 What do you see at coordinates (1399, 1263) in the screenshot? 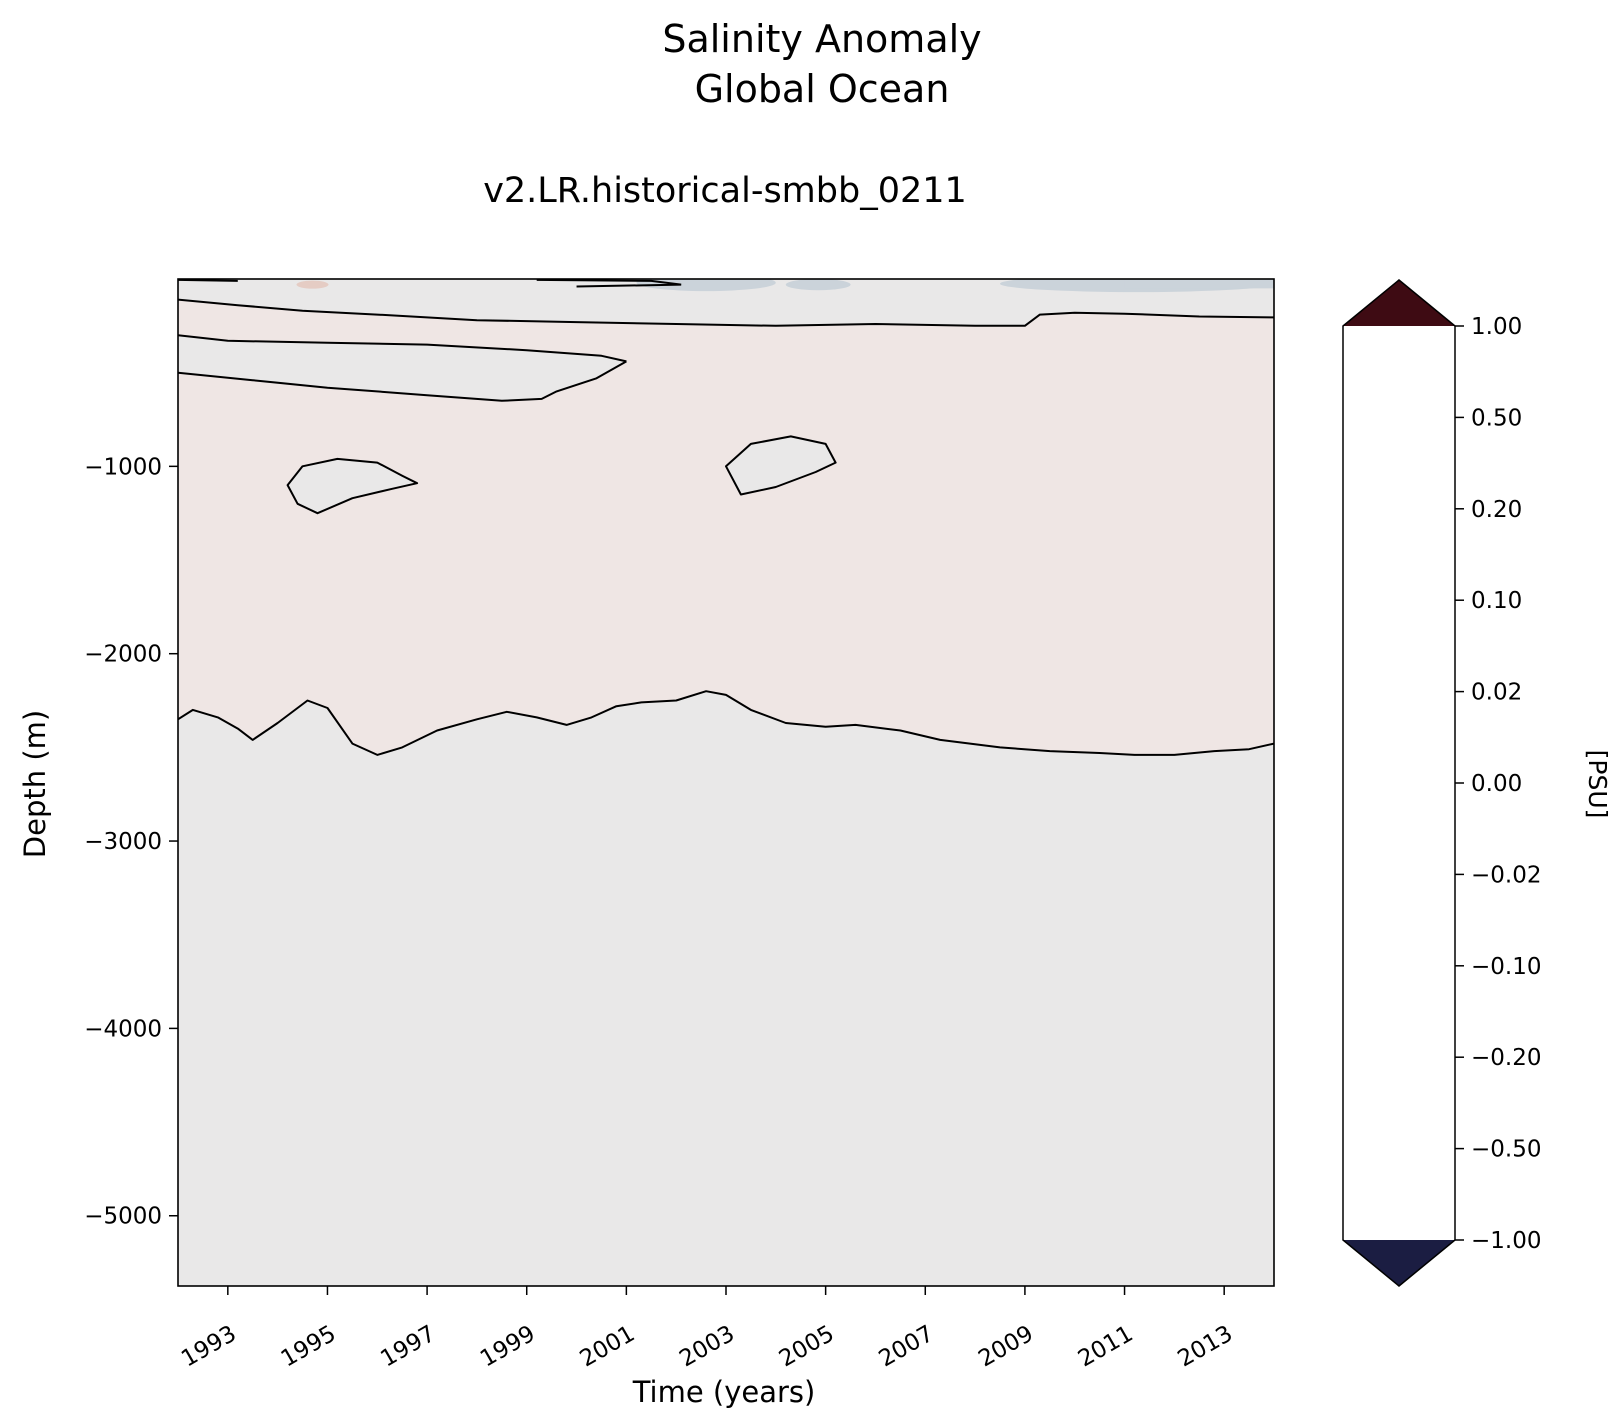
I see `colorbar-under-arrow` at bounding box center [1399, 1263].